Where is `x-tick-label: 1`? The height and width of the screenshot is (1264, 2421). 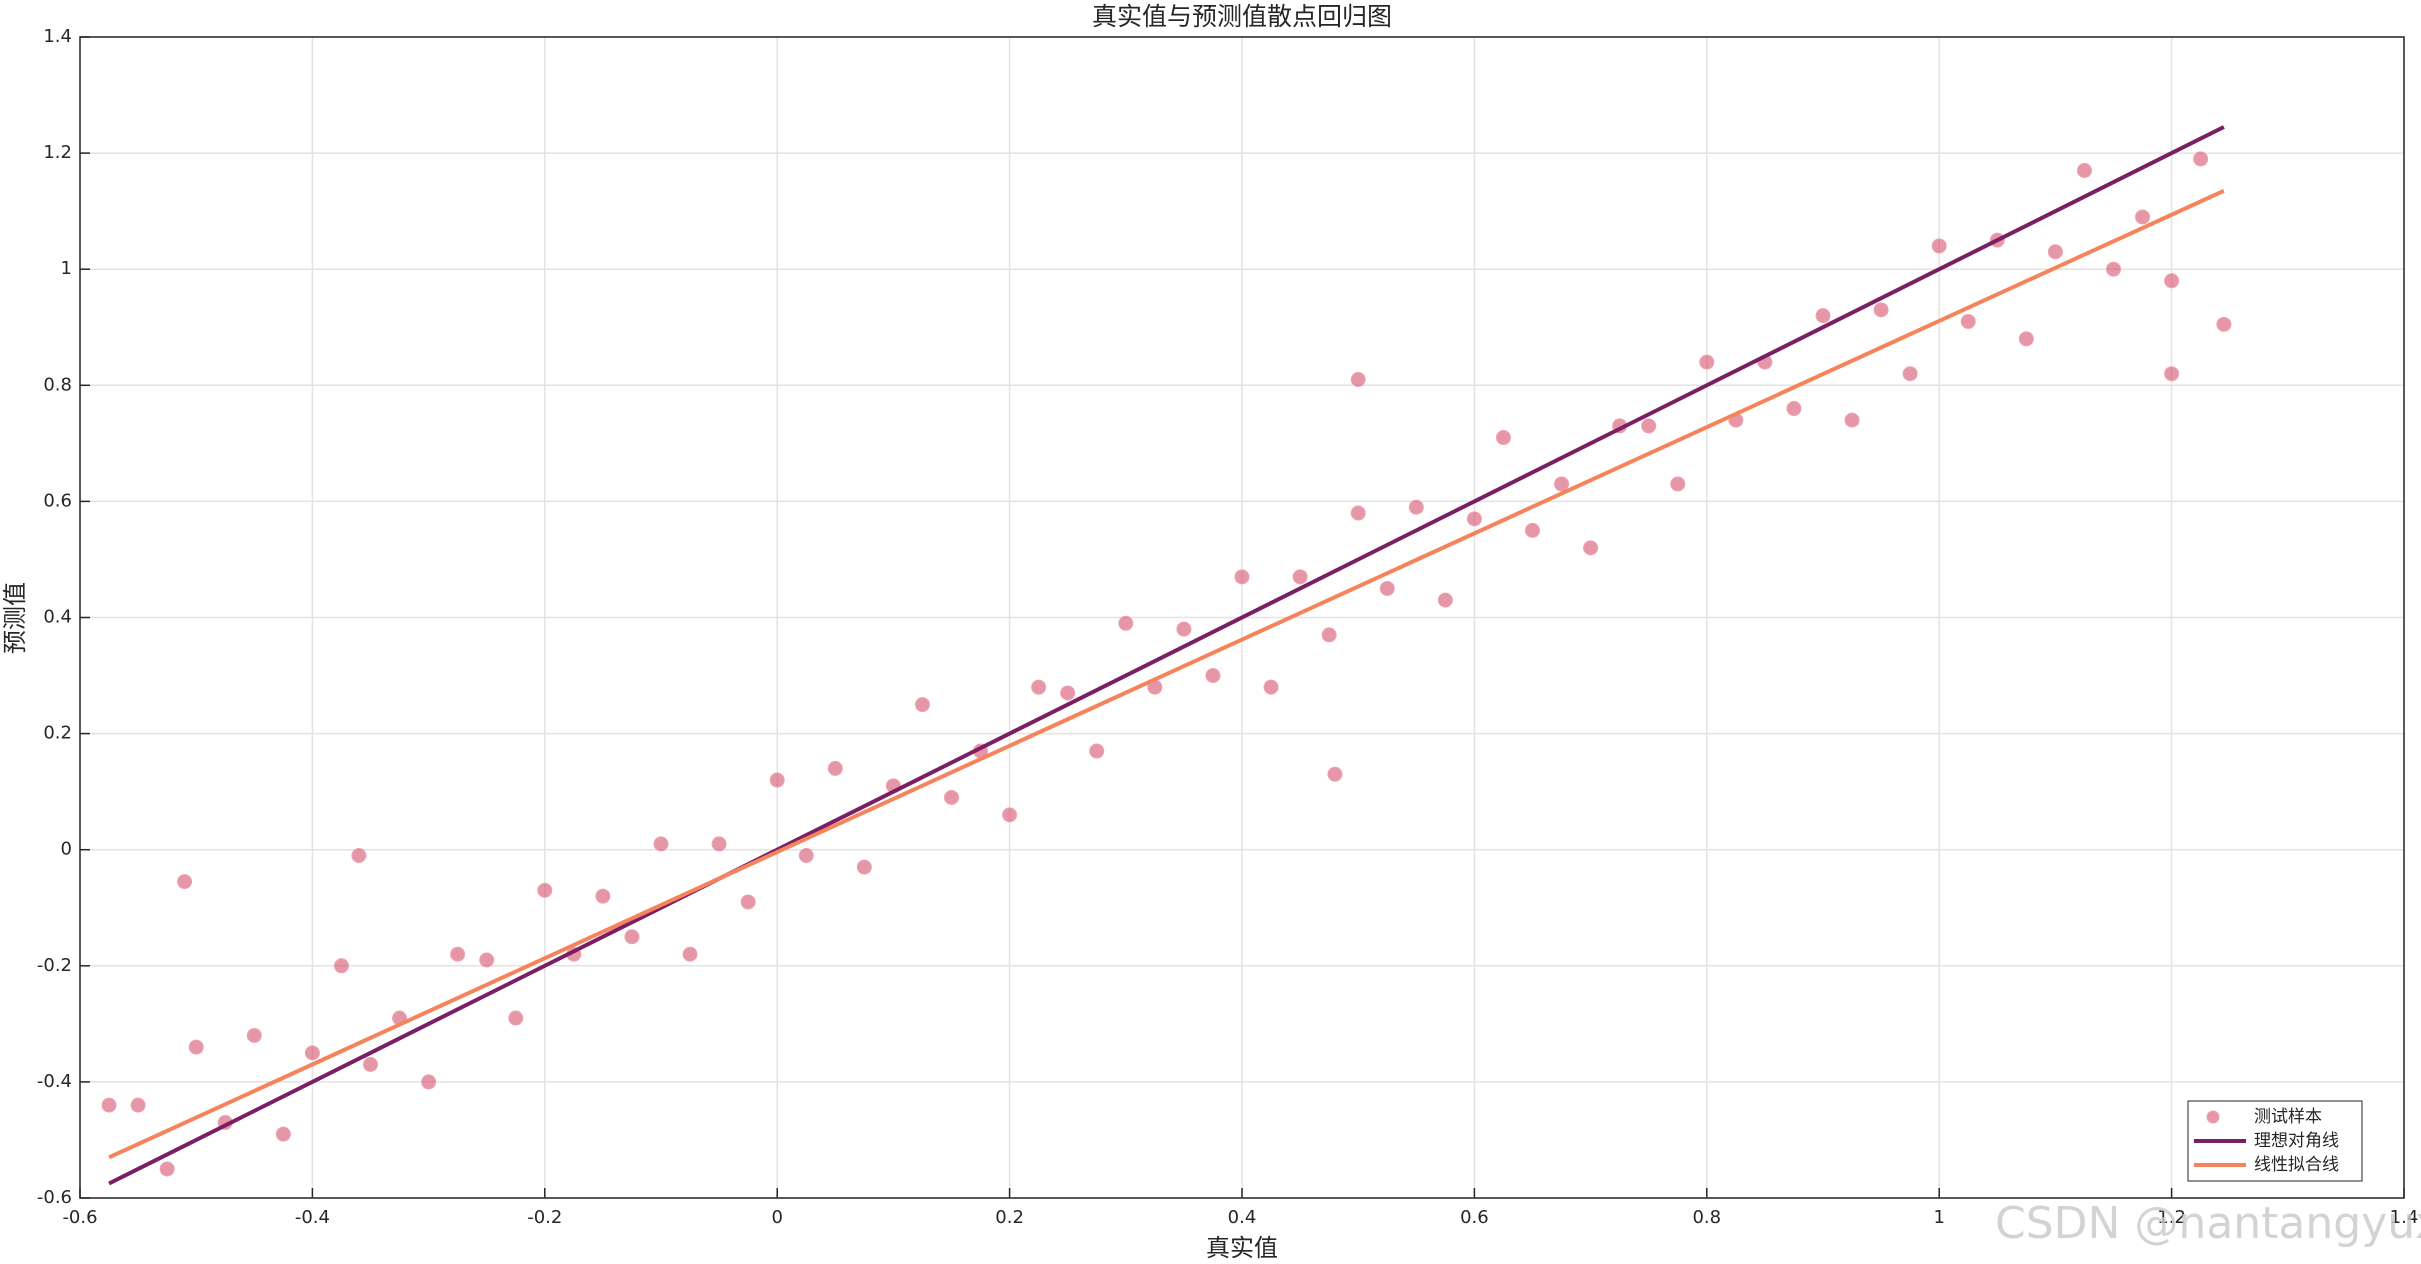 x-tick-label: 1 is located at coordinates (1938, 1217).